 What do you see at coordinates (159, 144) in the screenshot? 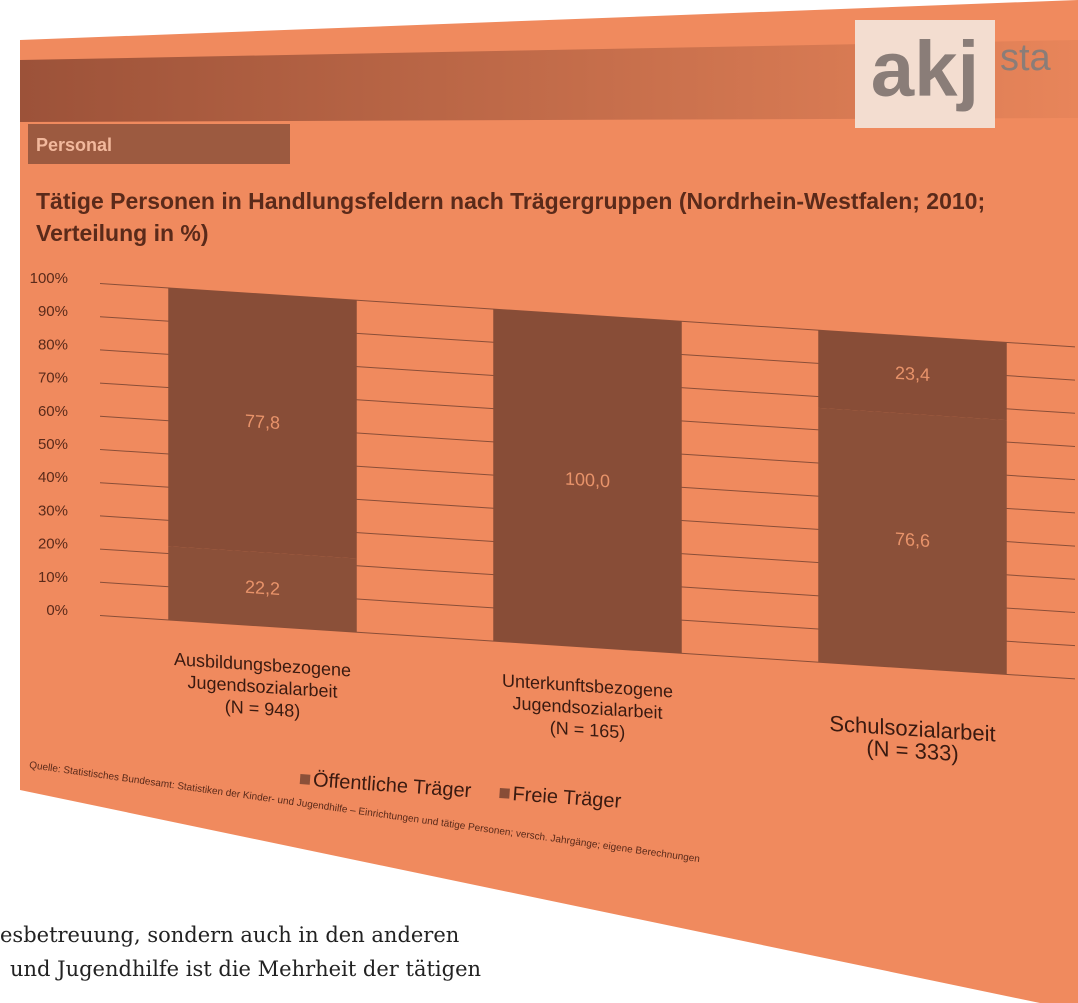
I see `section-box` at bounding box center [159, 144].